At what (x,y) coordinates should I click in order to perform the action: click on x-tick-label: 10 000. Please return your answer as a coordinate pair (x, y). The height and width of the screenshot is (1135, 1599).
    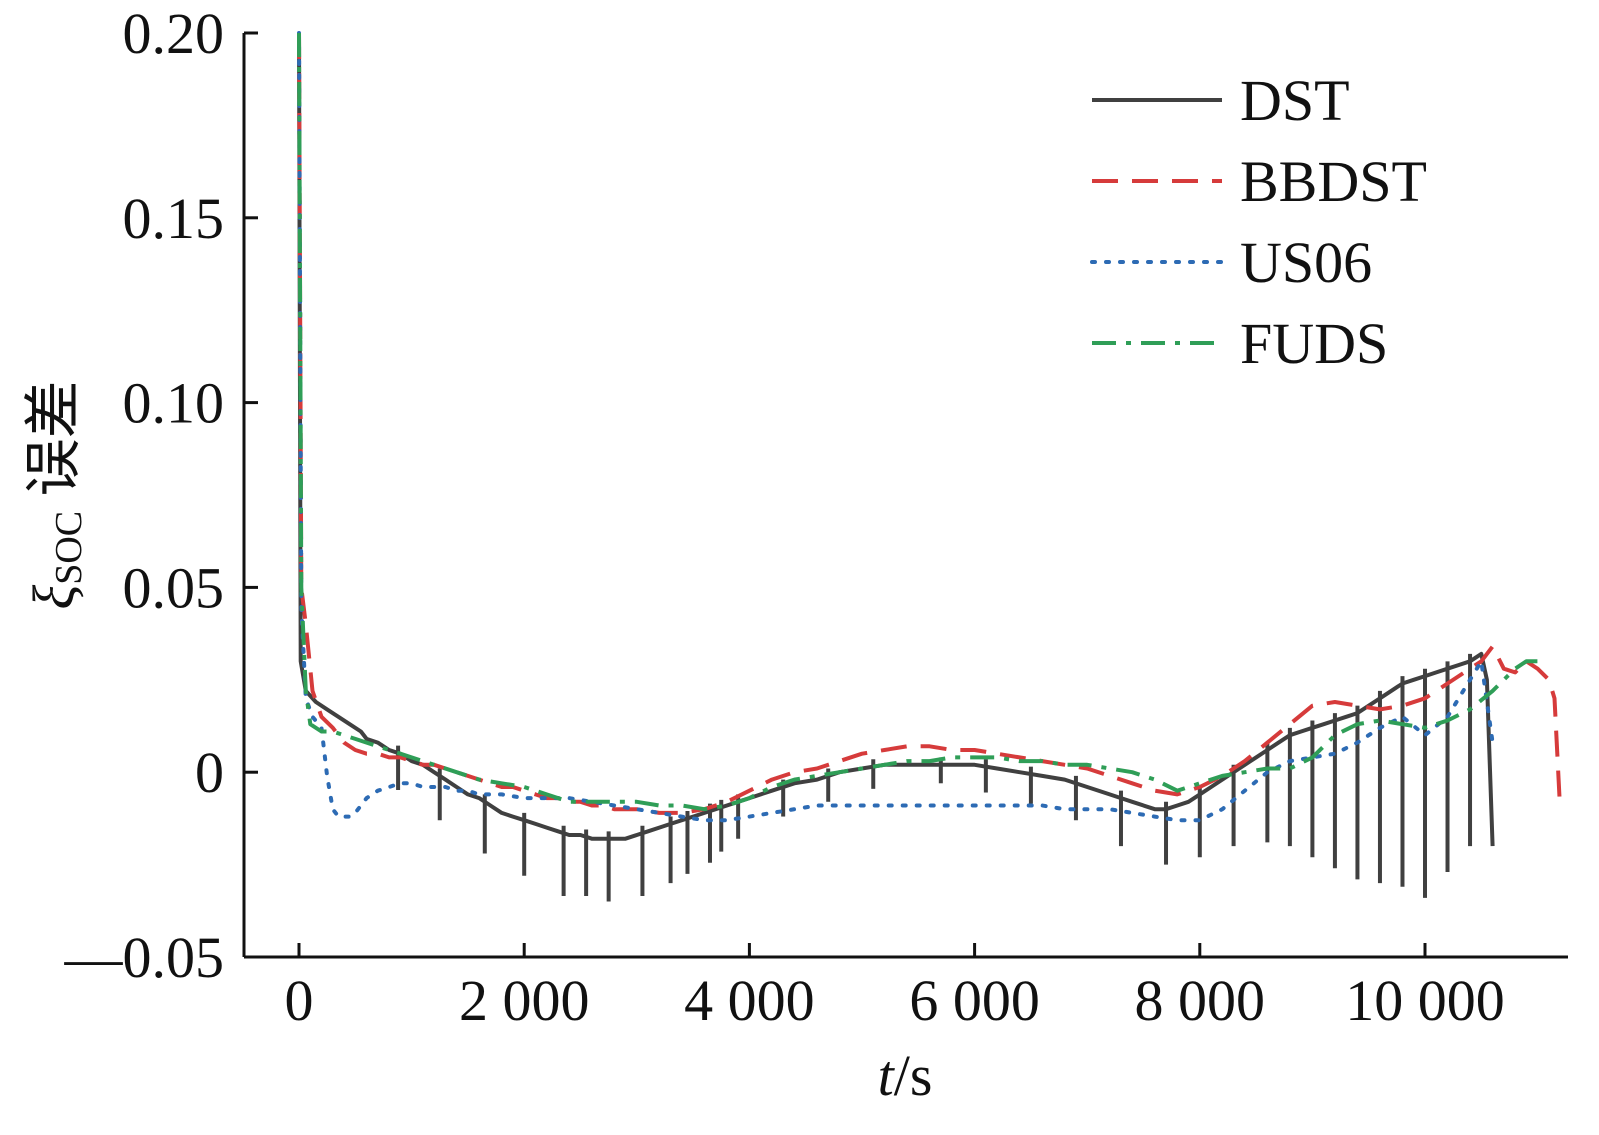
    Looking at the image, I should click on (1425, 1000).